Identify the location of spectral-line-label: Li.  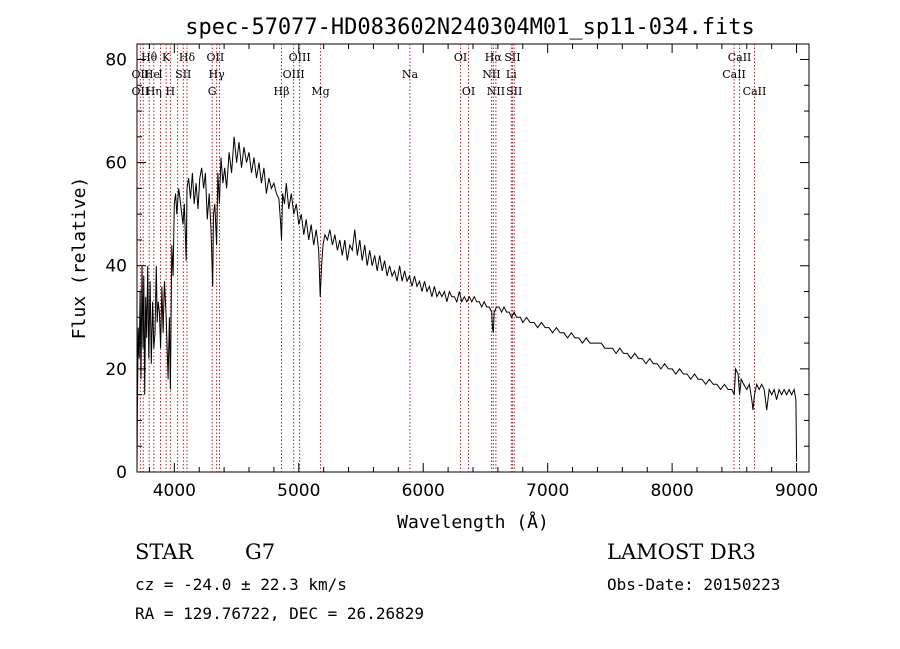
(511, 74).